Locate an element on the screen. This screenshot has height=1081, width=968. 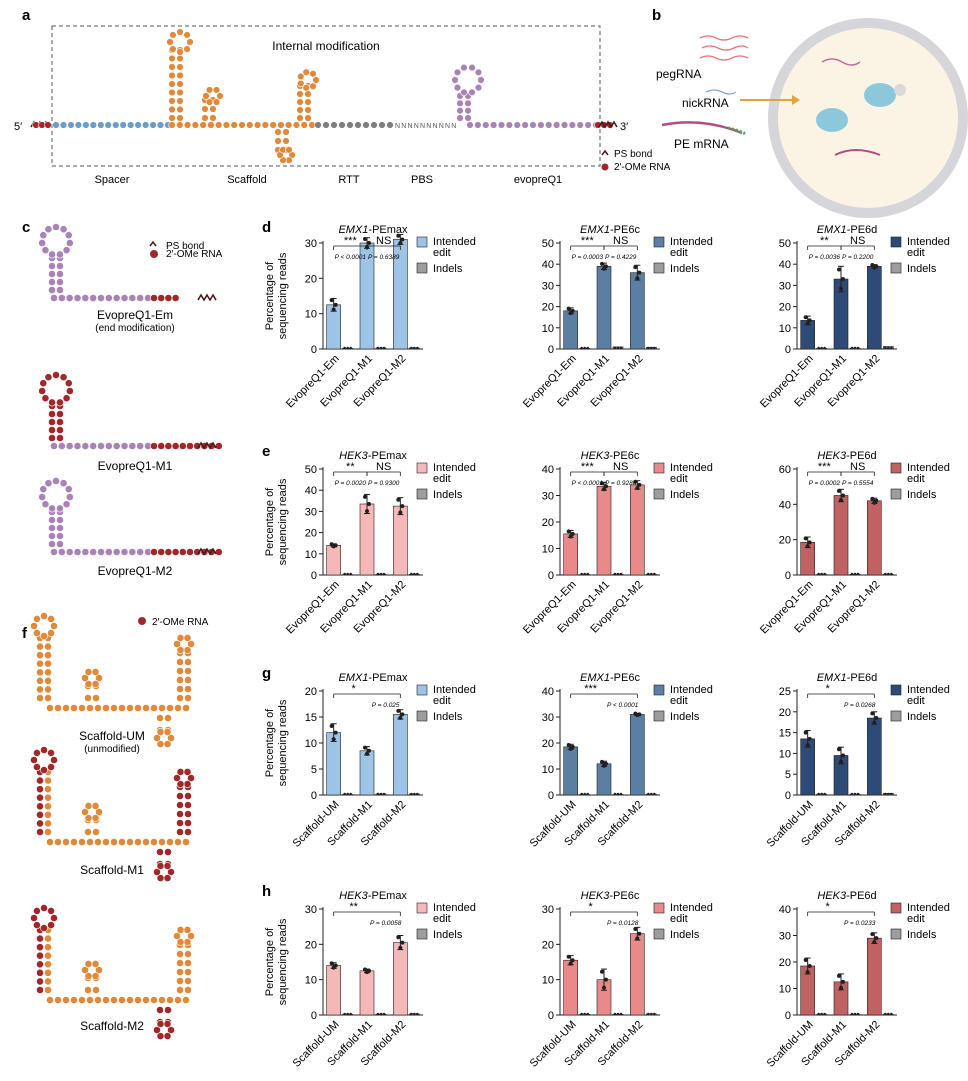
significance-stars: NS is located at coordinates (857, 467).